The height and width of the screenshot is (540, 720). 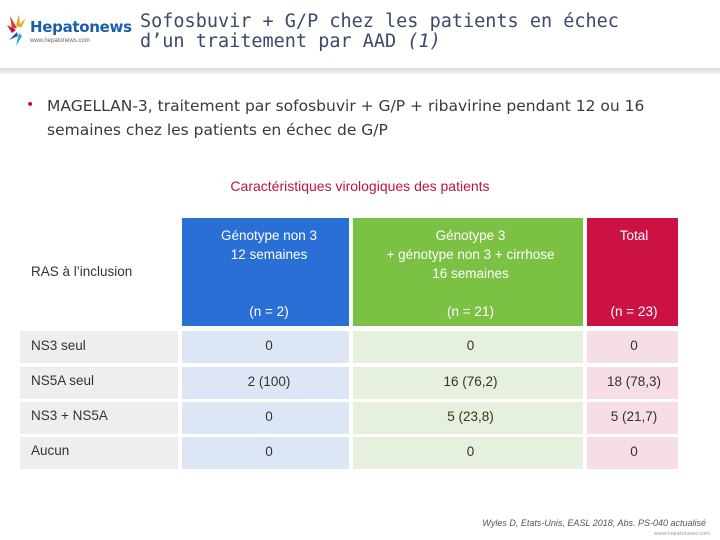 I want to click on table-cell: 16 (76,2), so click(x=470, y=381).